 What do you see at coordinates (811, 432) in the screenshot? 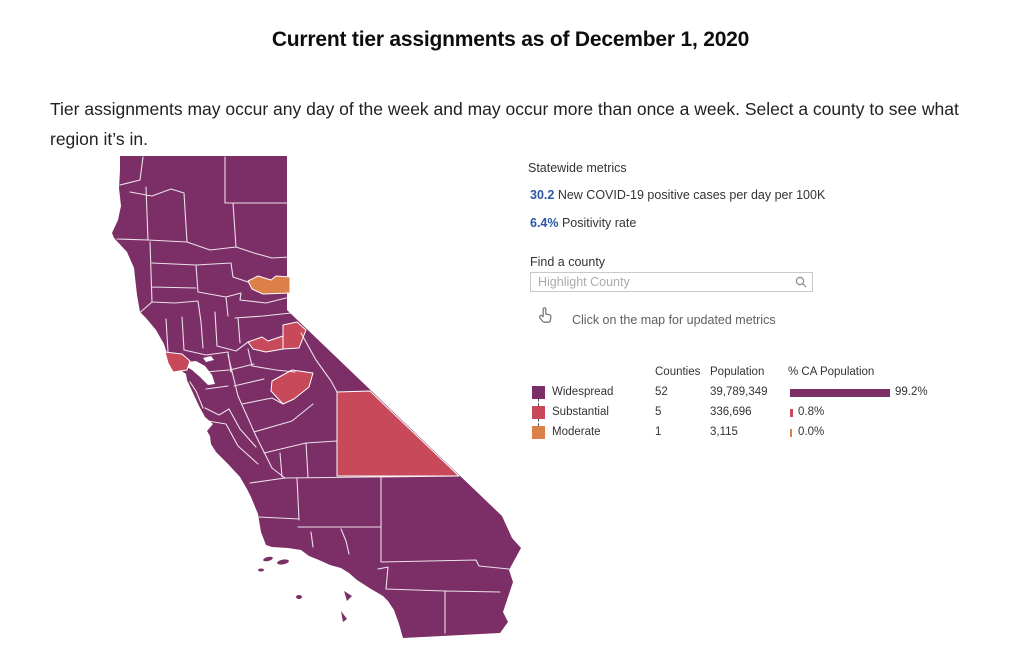
I see `tier-pct: 0.0%` at bounding box center [811, 432].